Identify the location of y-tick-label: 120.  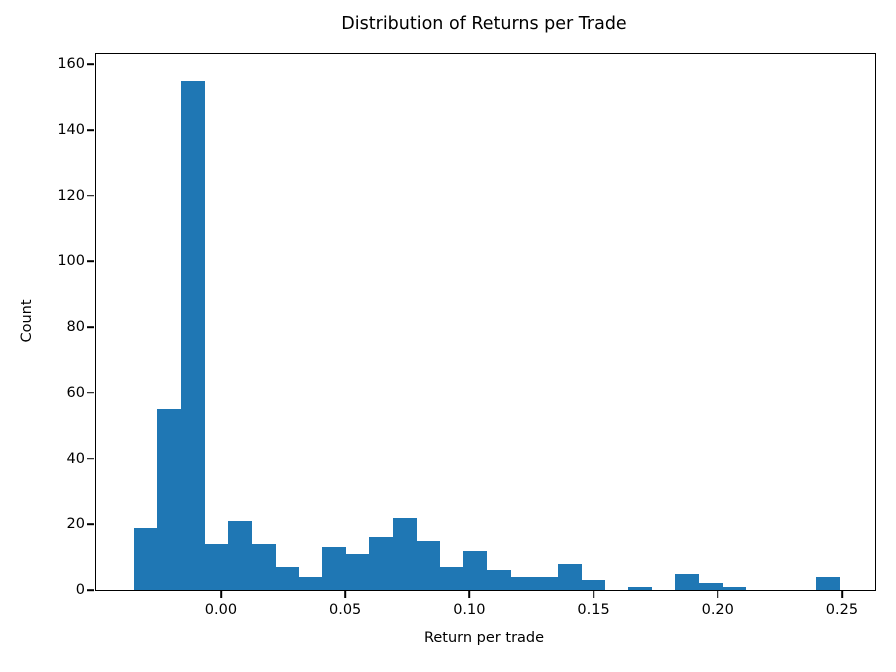
(71, 195).